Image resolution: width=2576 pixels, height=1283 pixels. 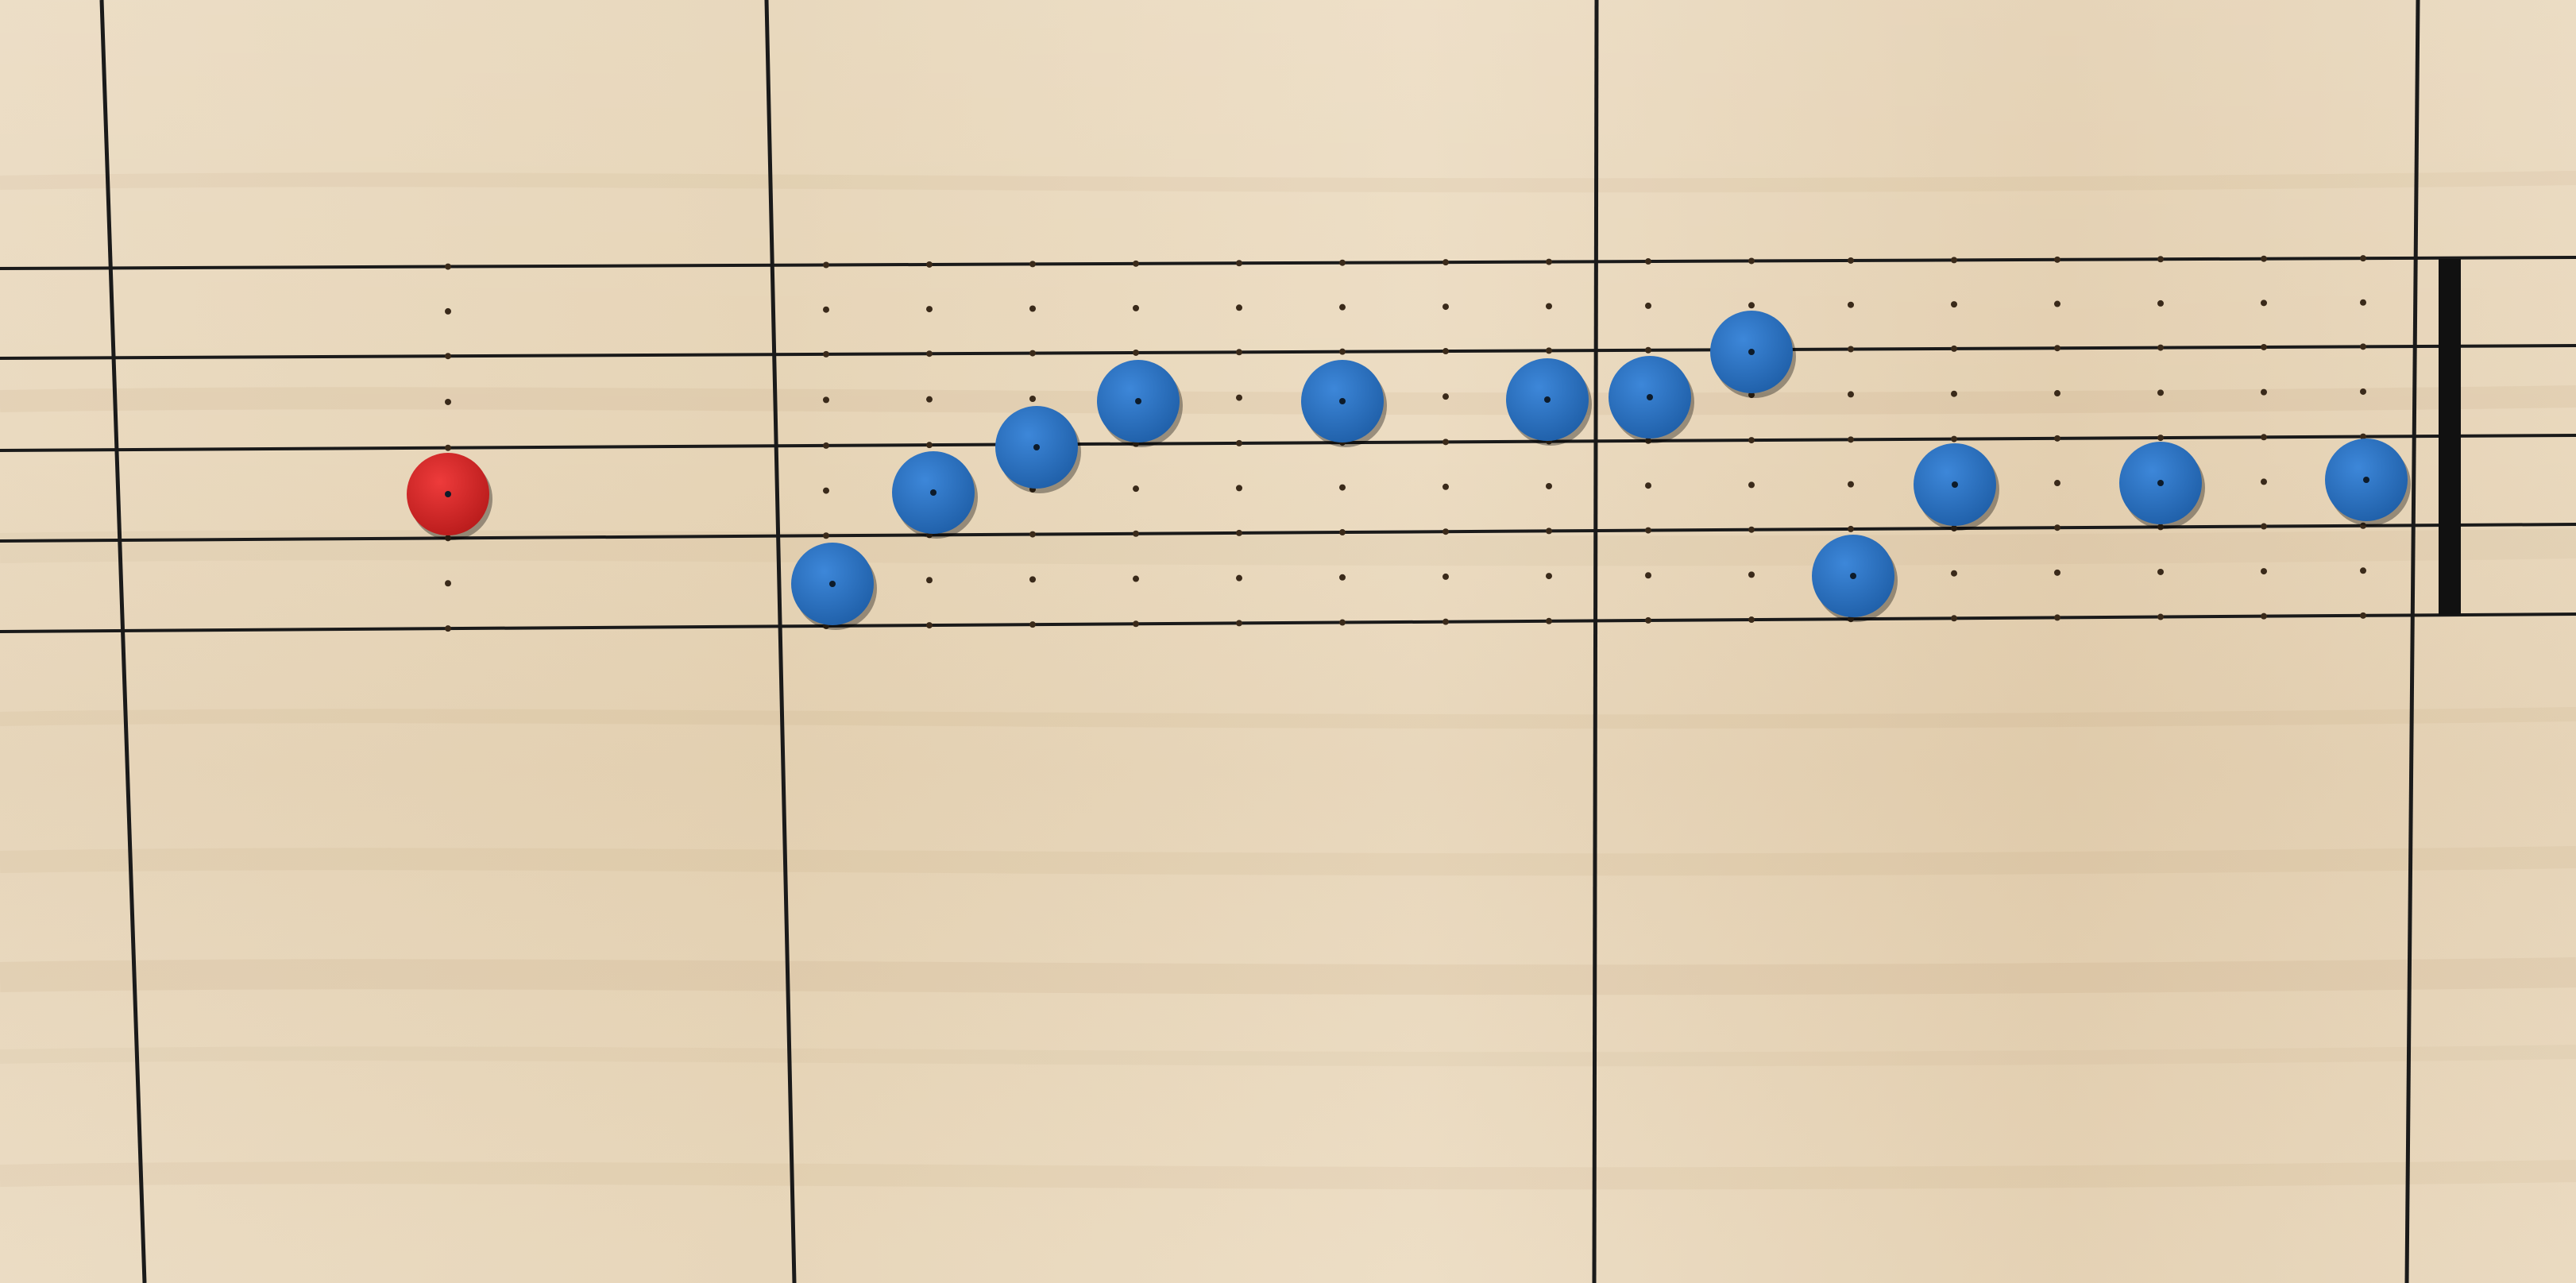 I want to click on grain-streak, so click(x=1288, y=547).